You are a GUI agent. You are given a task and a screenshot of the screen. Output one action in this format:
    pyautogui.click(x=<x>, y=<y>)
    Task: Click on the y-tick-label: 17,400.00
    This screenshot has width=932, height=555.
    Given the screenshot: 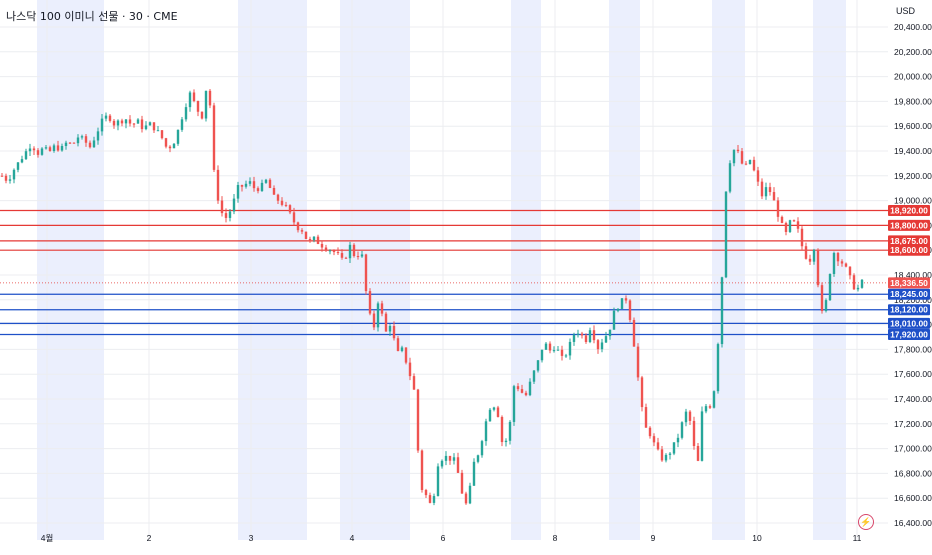 What is the action you would take?
    pyautogui.click(x=913, y=399)
    